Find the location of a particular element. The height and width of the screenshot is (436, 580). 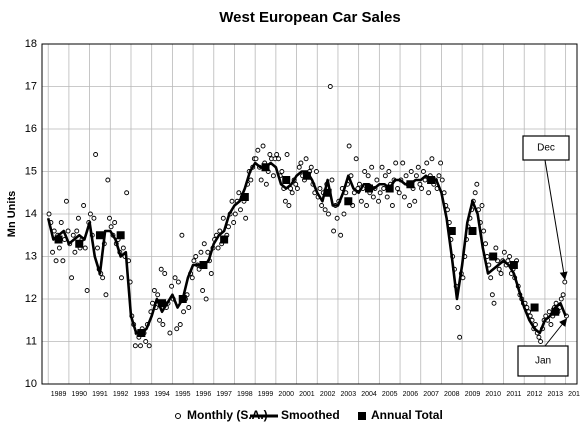

y-tick-label: 14 is located at coordinates (31, 214).